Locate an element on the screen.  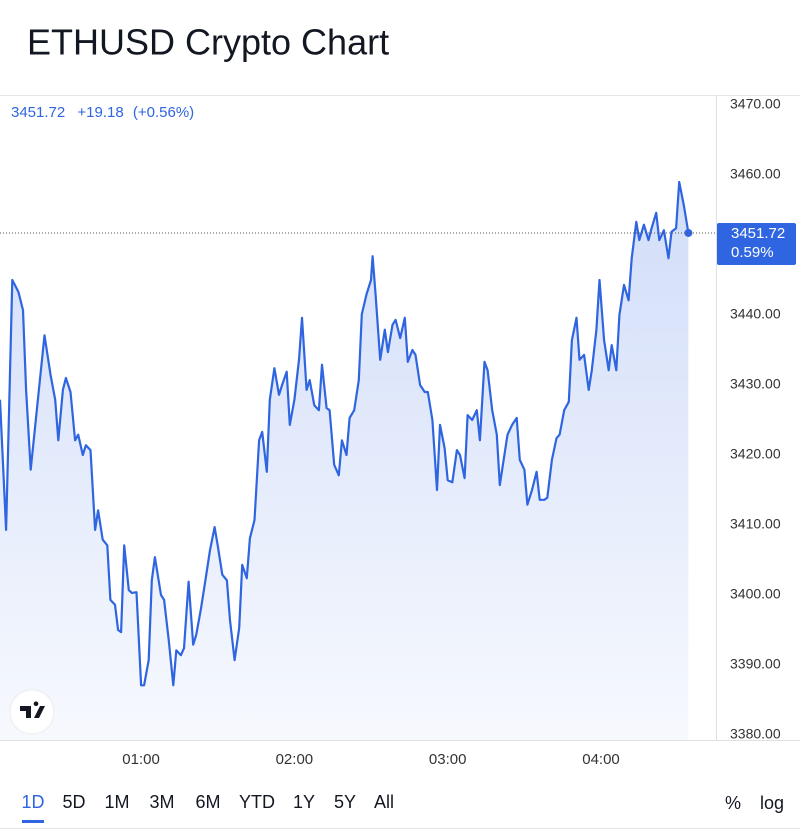
scale-option: % is located at coordinates (733, 803).